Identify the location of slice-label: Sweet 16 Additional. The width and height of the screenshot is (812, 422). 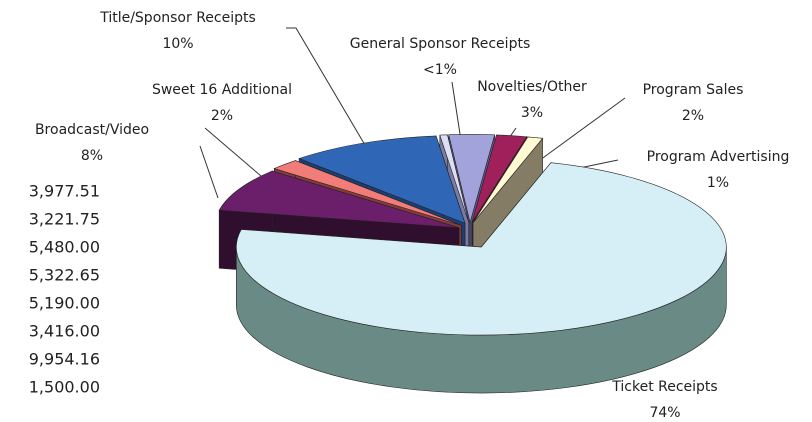
(222, 90).